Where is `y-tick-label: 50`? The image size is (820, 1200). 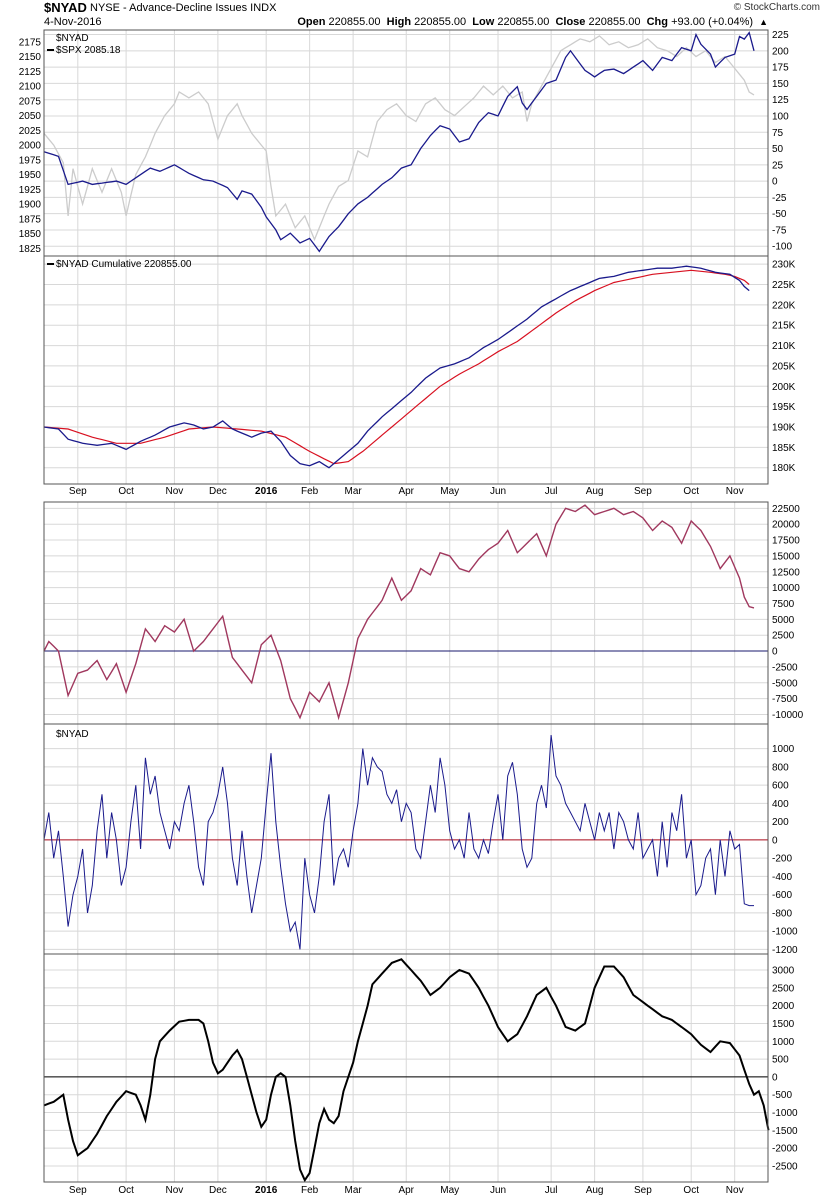 y-tick-label: 50 is located at coordinates (778, 149).